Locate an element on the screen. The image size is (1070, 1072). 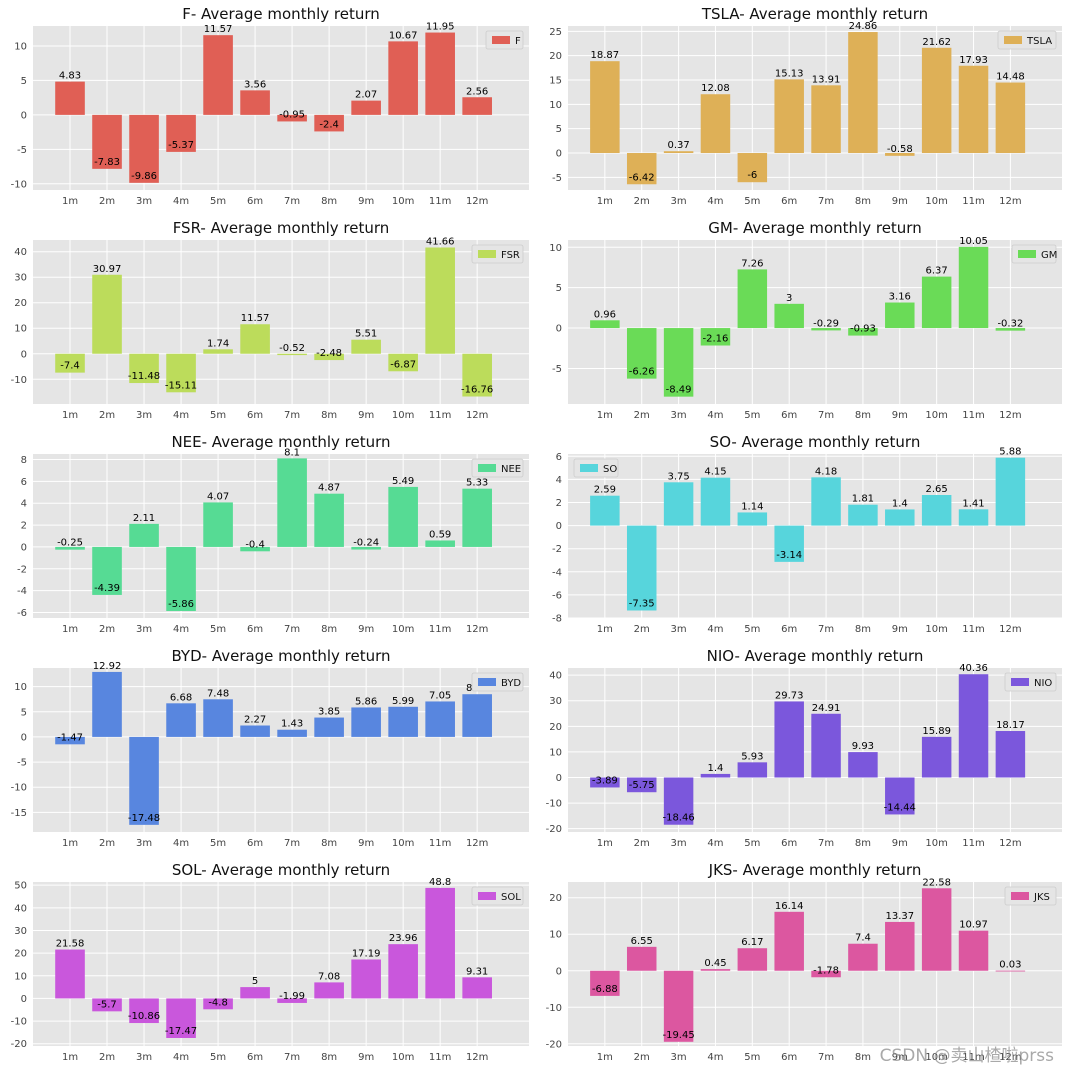
y-tick-label: -4 is located at coordinates (557, 572).